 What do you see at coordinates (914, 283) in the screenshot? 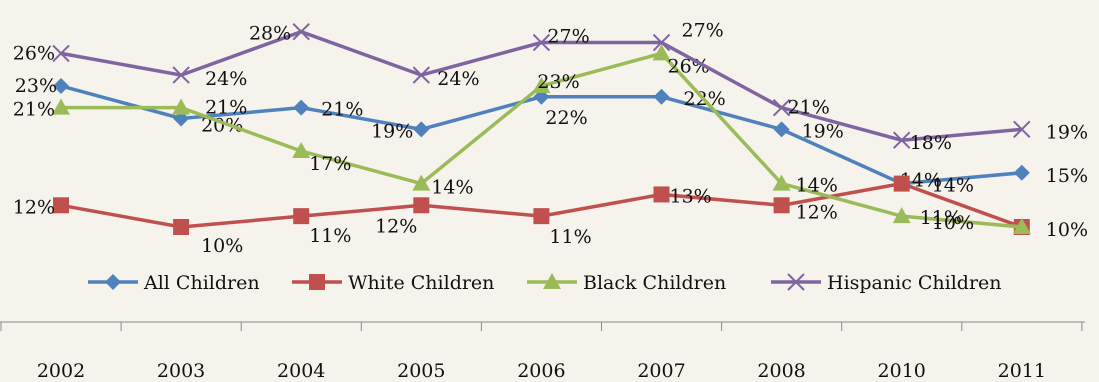
I see `legend-label: Hispanic Children` at bounding box center [914, 283].